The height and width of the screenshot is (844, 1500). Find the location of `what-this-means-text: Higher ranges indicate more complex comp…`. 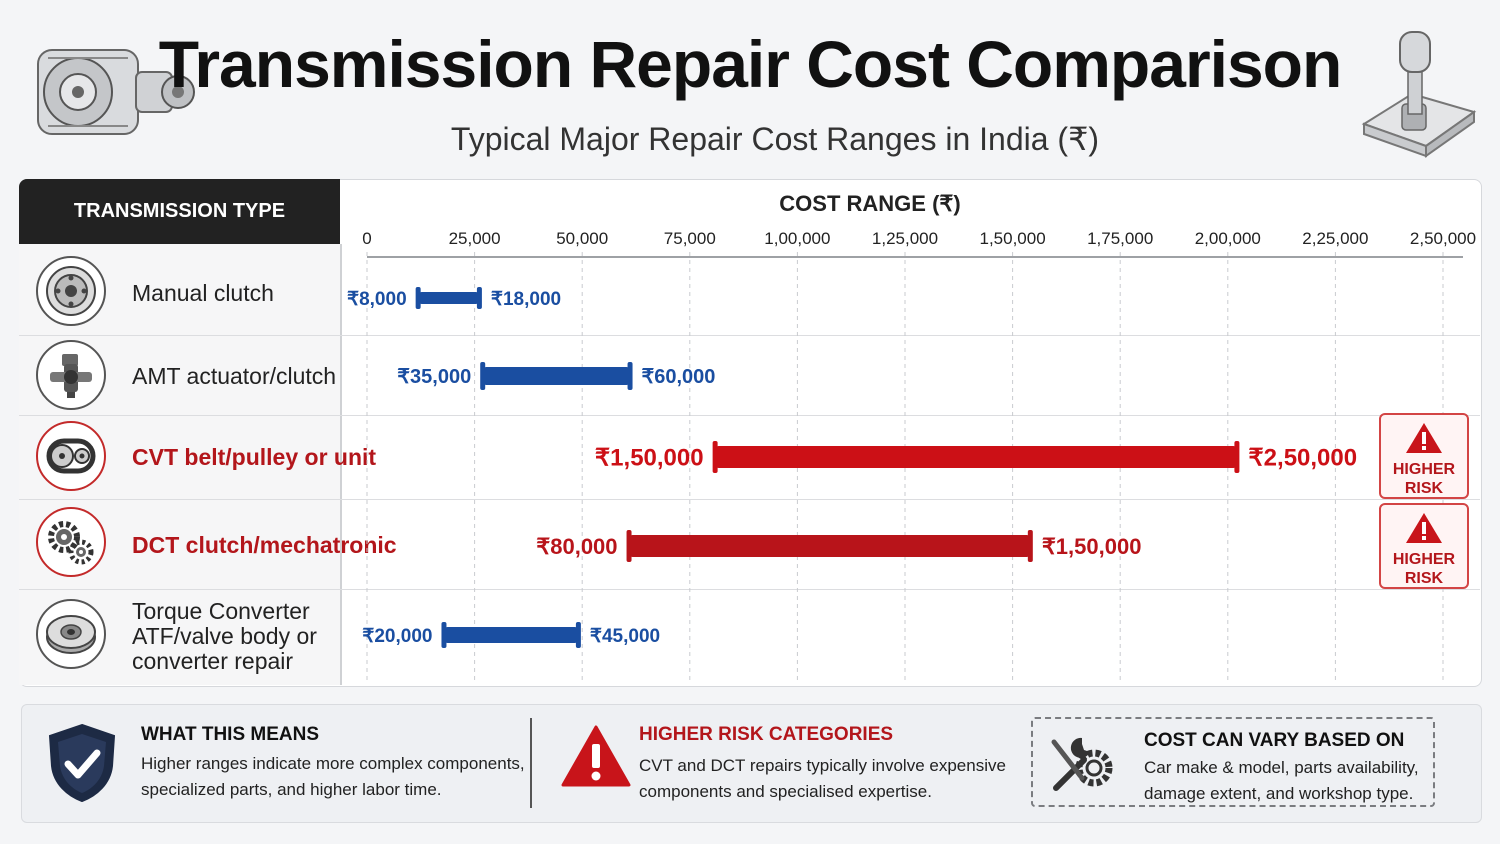

what-this-means-text: Higher ranges indicate more complex comp… is located at coordinates (333, 777).